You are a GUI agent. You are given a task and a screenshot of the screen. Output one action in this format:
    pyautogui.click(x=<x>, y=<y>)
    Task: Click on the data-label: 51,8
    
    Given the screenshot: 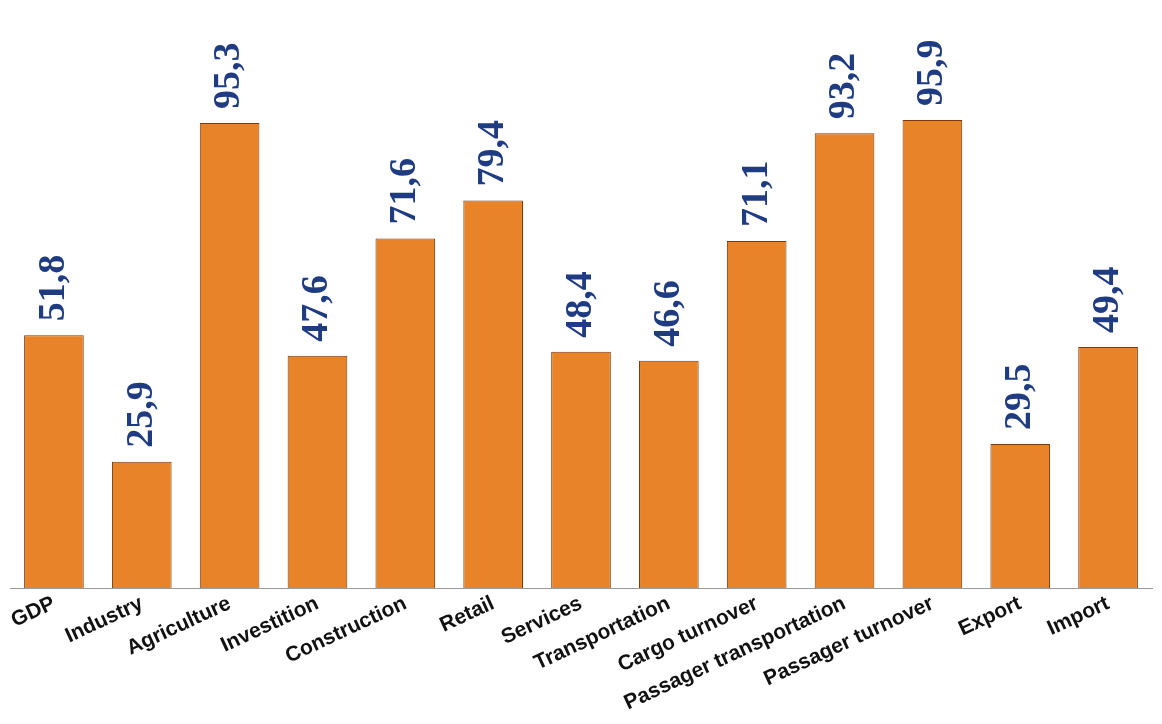 What is the action you would take?
    pyautogui.click(x=50, y=288)
    